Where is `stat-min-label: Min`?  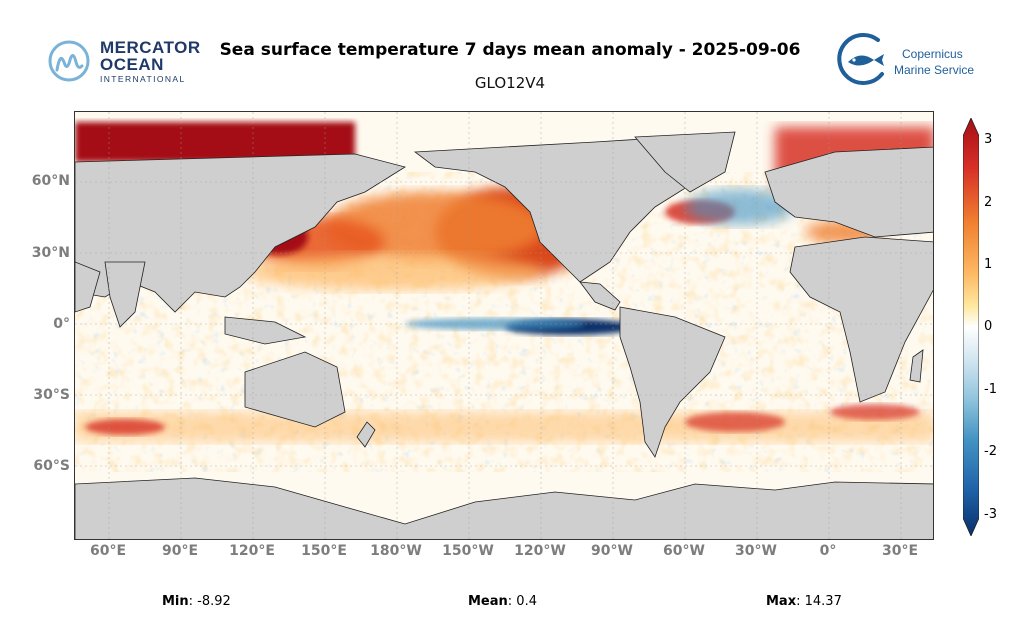
stat-min-label: Min is located at coordinates (175, 601).